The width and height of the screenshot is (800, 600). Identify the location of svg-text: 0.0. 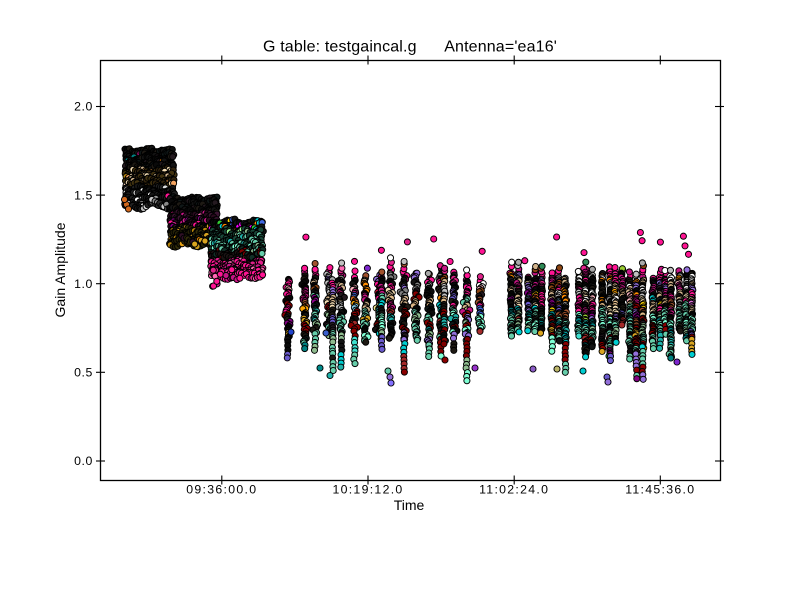
(83, 461).